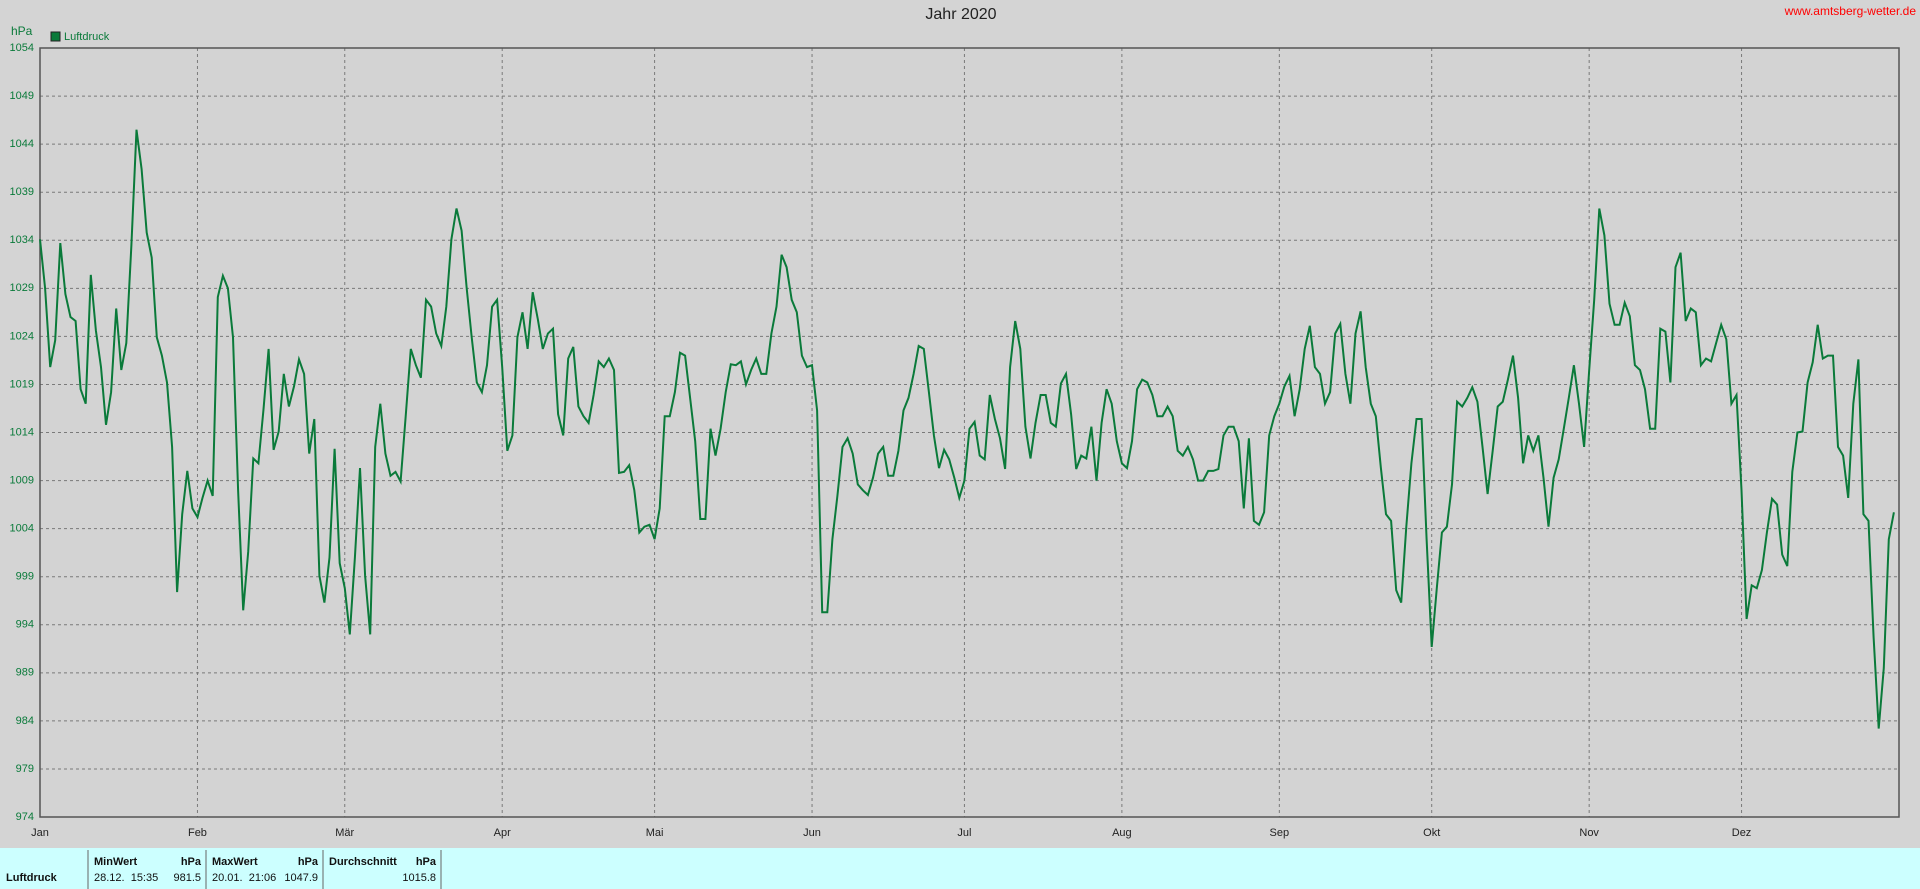 This screenshot has height=889, width=1920. What do you see at coordinates (22, 529) in the screenshot?
I see `y-tick-label: 1004` at bounding box center [22, 529].